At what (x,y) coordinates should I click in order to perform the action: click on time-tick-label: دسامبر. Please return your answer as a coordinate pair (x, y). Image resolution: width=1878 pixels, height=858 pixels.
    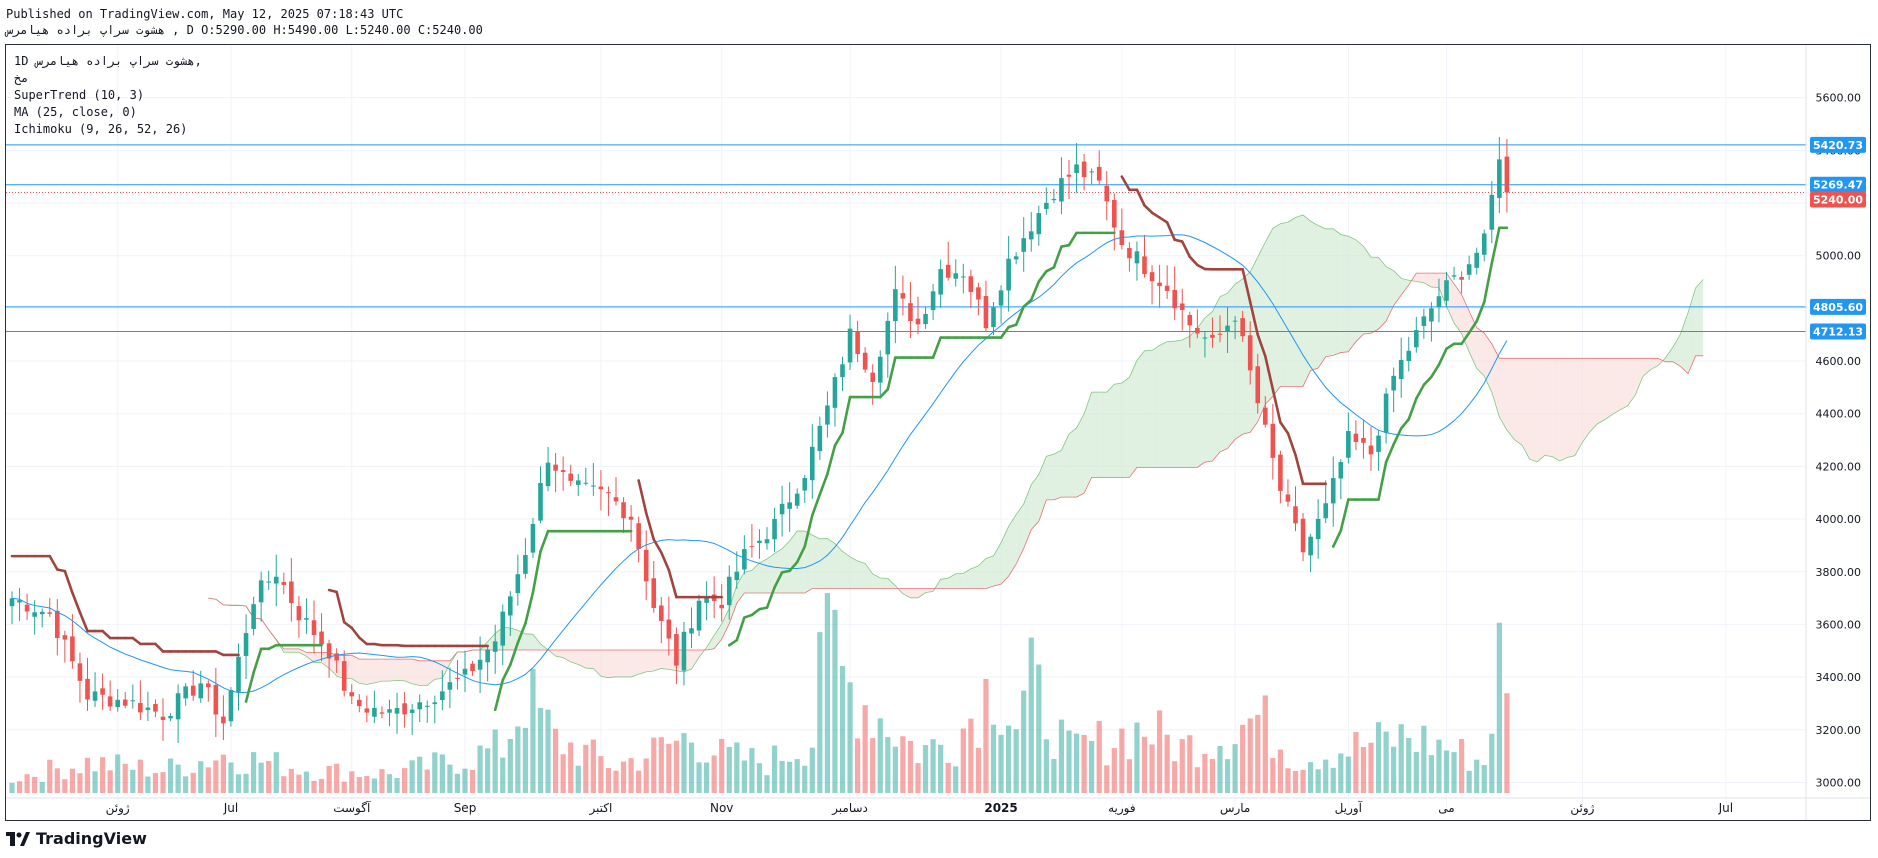
    Looking at the image, I should click on (849, 808).